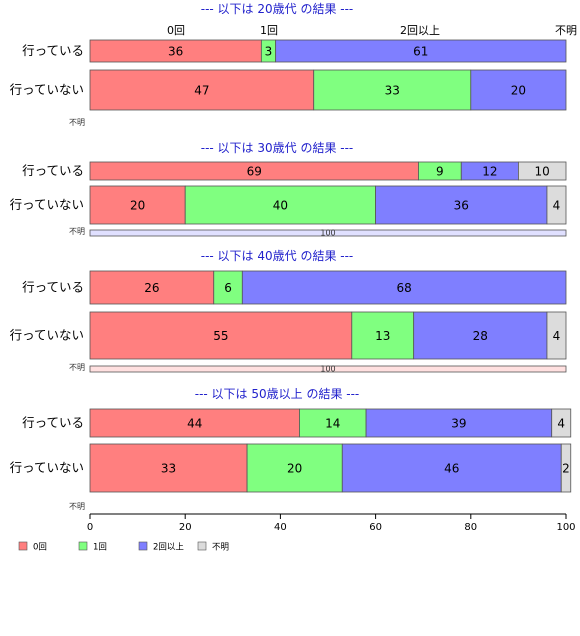 The image size is (580, 636). Describe the element at coordinates (480, 336) in the screenshot. I see `bar-value-label: 28` at that location.